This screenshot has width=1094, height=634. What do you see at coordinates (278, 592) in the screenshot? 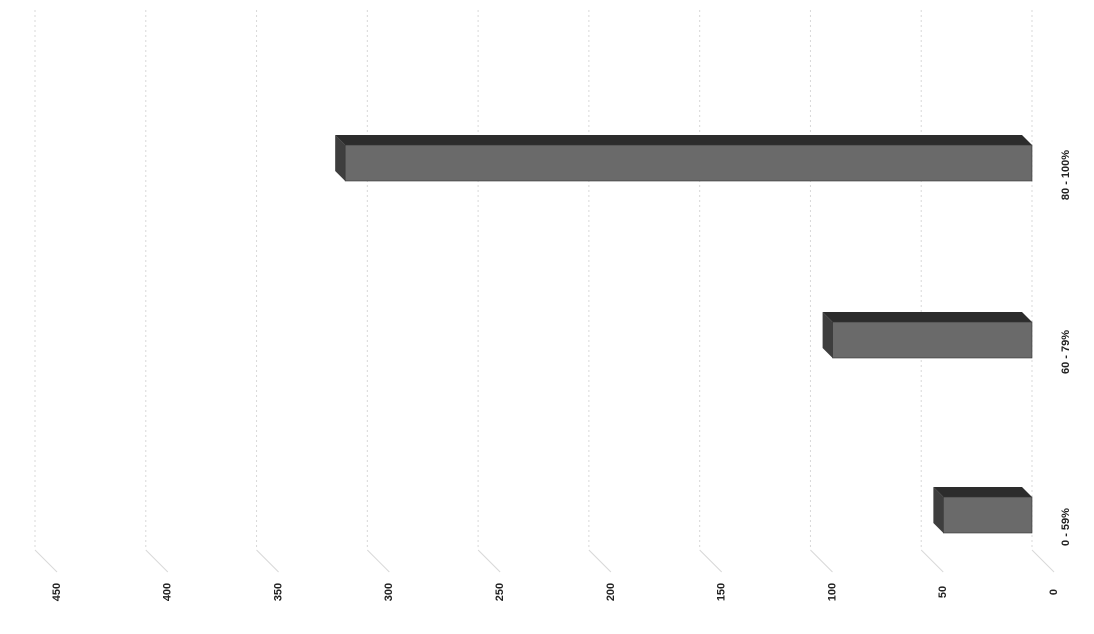
I see `tick-label-350: 350` at bounding box center [278, 592].